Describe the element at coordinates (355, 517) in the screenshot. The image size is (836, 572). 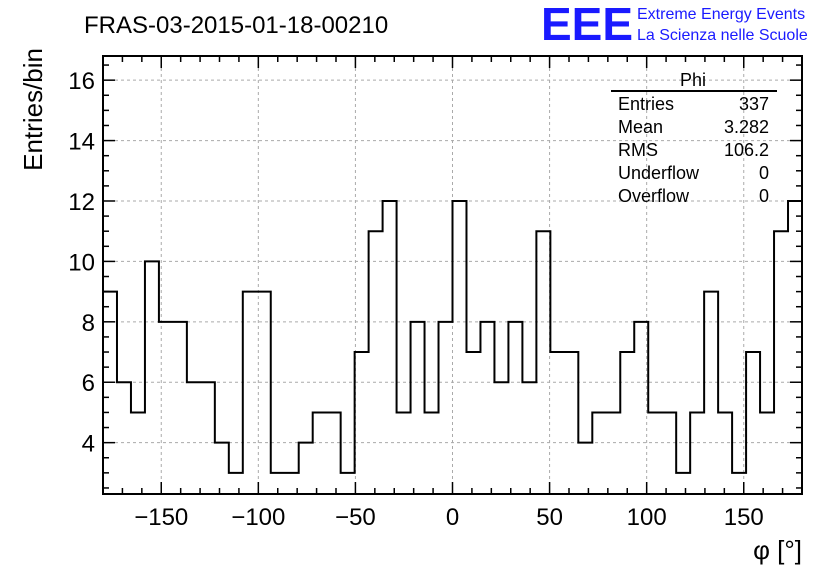
I see `x-tick-label: −50` at that location.